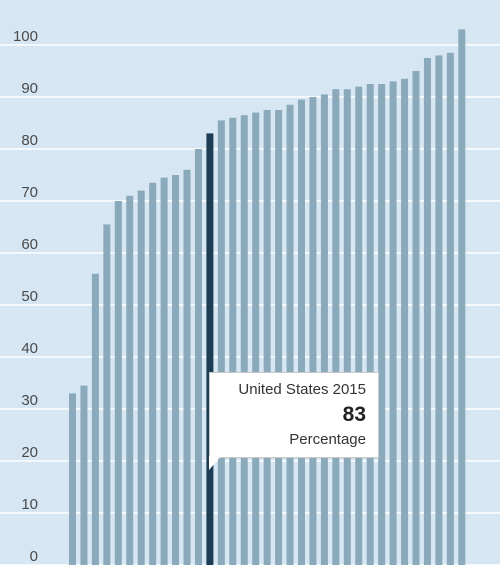  Describe the element at coordinates (29, 296) in the screenshot. I see `y-tick-label: 50` at that location.